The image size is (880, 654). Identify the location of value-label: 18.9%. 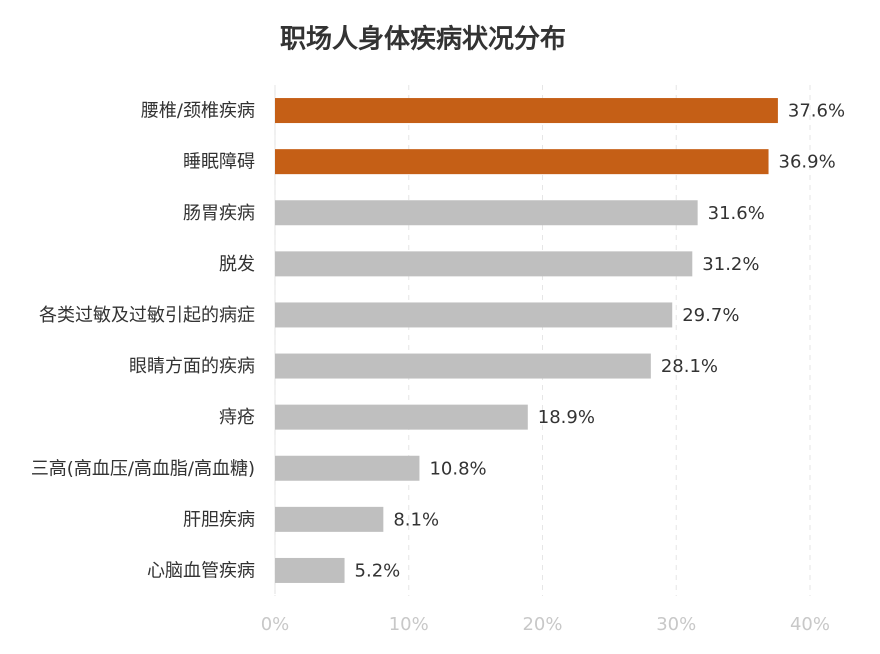
(566, 417).